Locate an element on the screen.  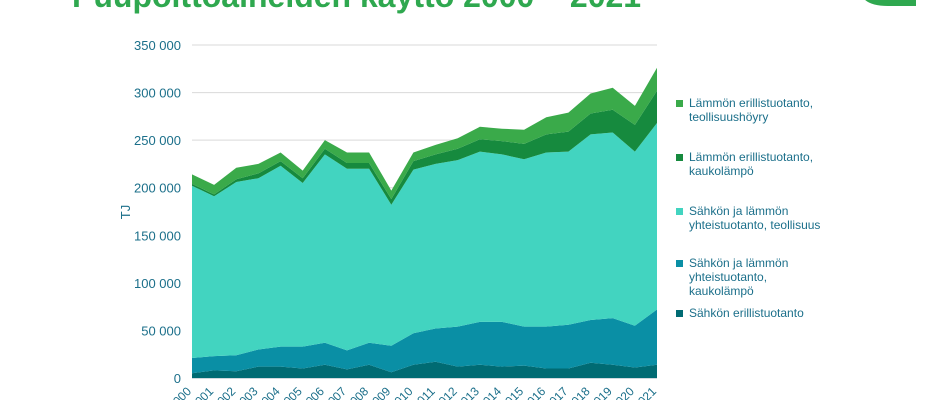
x-tick-label: 2011 is located at coordinates (424, 392).